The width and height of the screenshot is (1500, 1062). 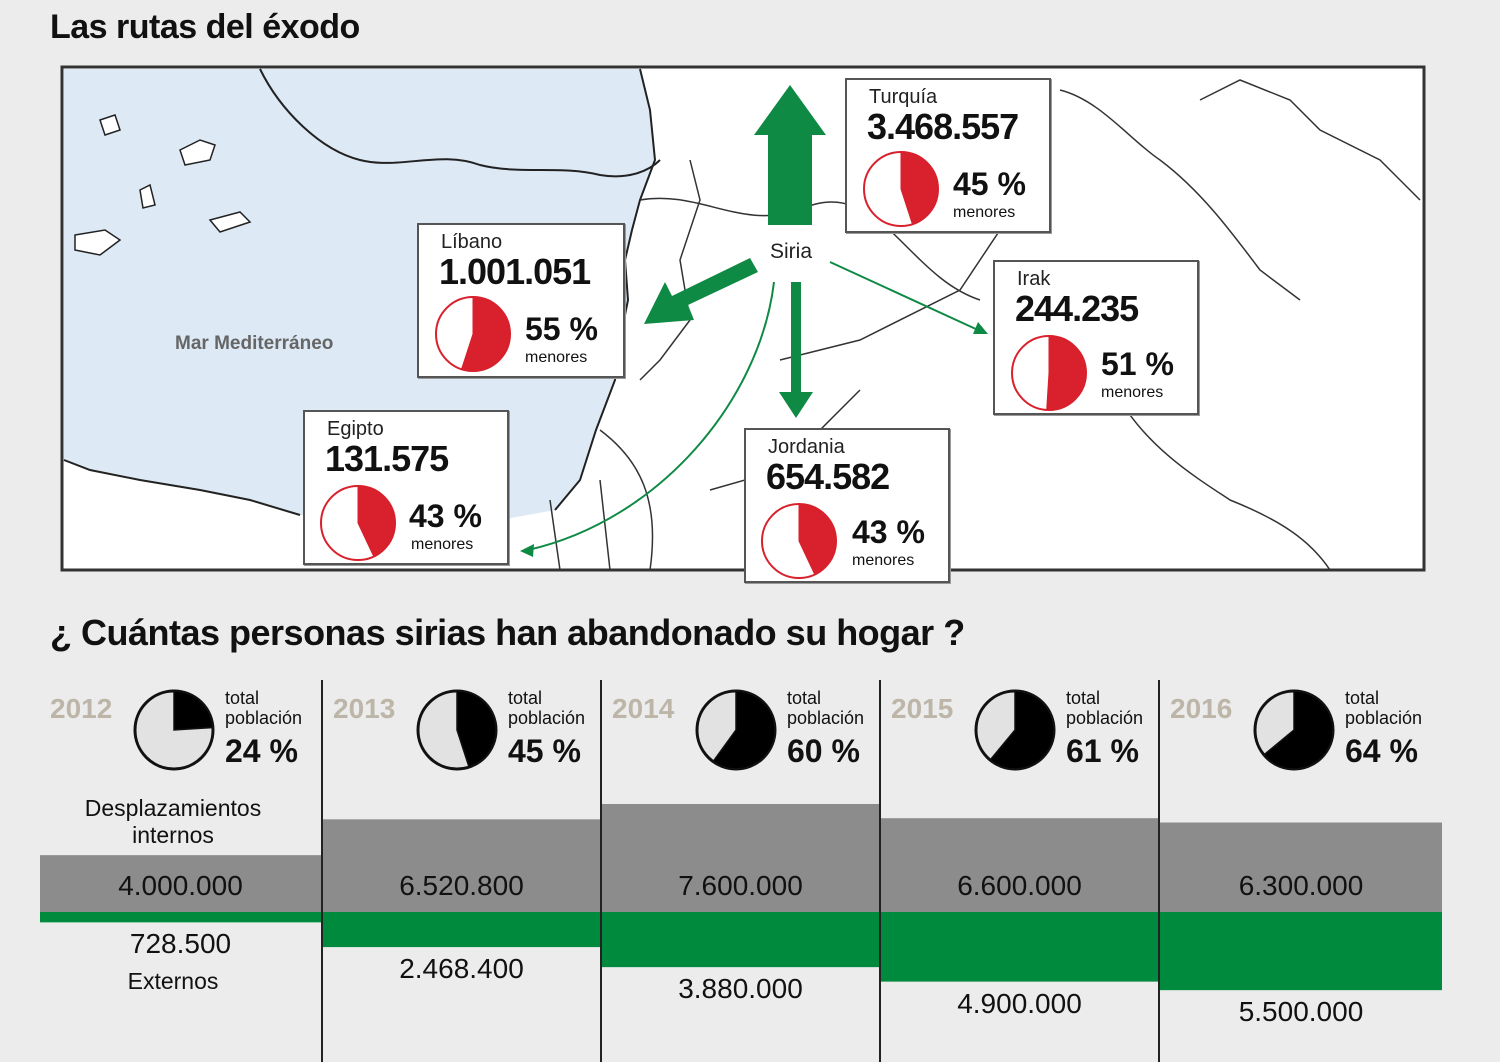 What do you see at coordinates (989, 184) in the screenshot?
I see `minors-pct: 45 %` at bounding box center [989, 184].